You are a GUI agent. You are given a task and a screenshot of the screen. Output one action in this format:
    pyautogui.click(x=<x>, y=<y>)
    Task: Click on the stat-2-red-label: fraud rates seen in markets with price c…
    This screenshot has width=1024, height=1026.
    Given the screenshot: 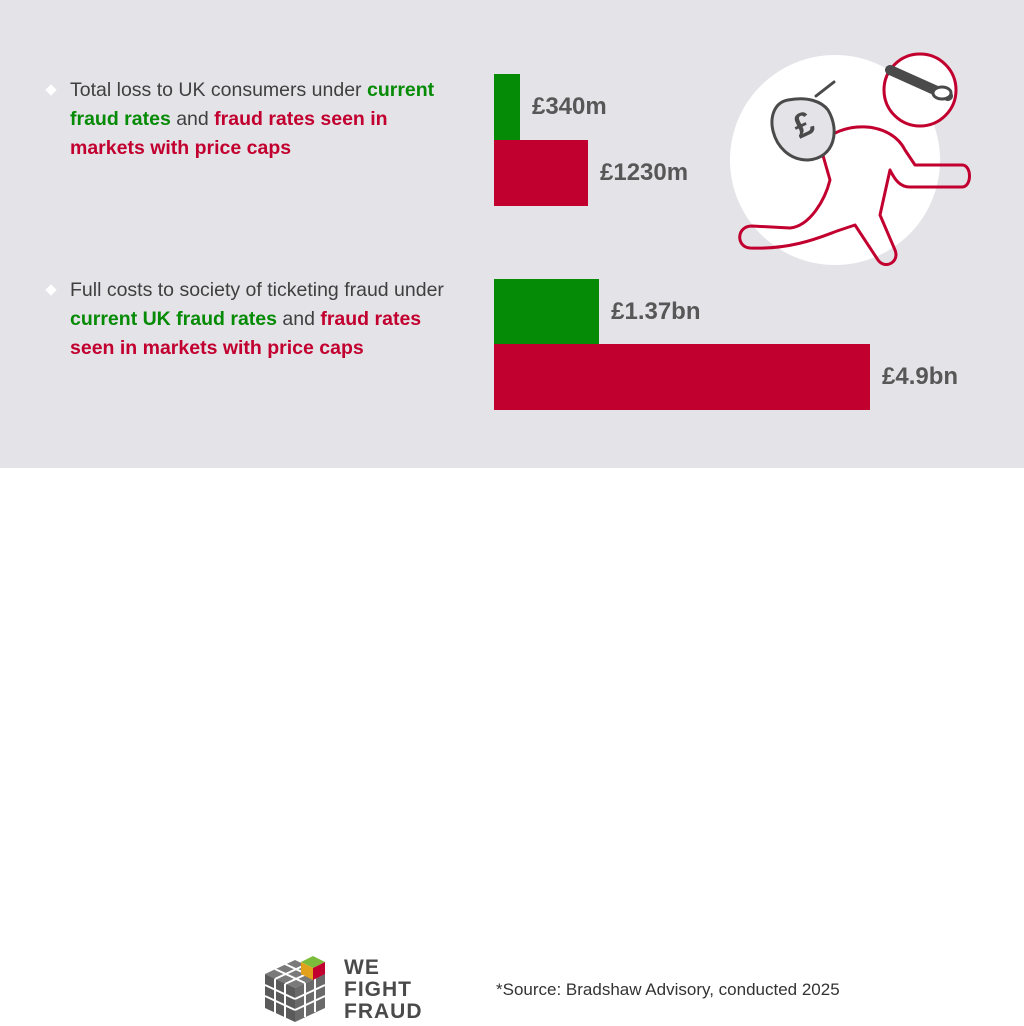 What is the action you would take?
    pyautogui.click(x=246, y=333)
    